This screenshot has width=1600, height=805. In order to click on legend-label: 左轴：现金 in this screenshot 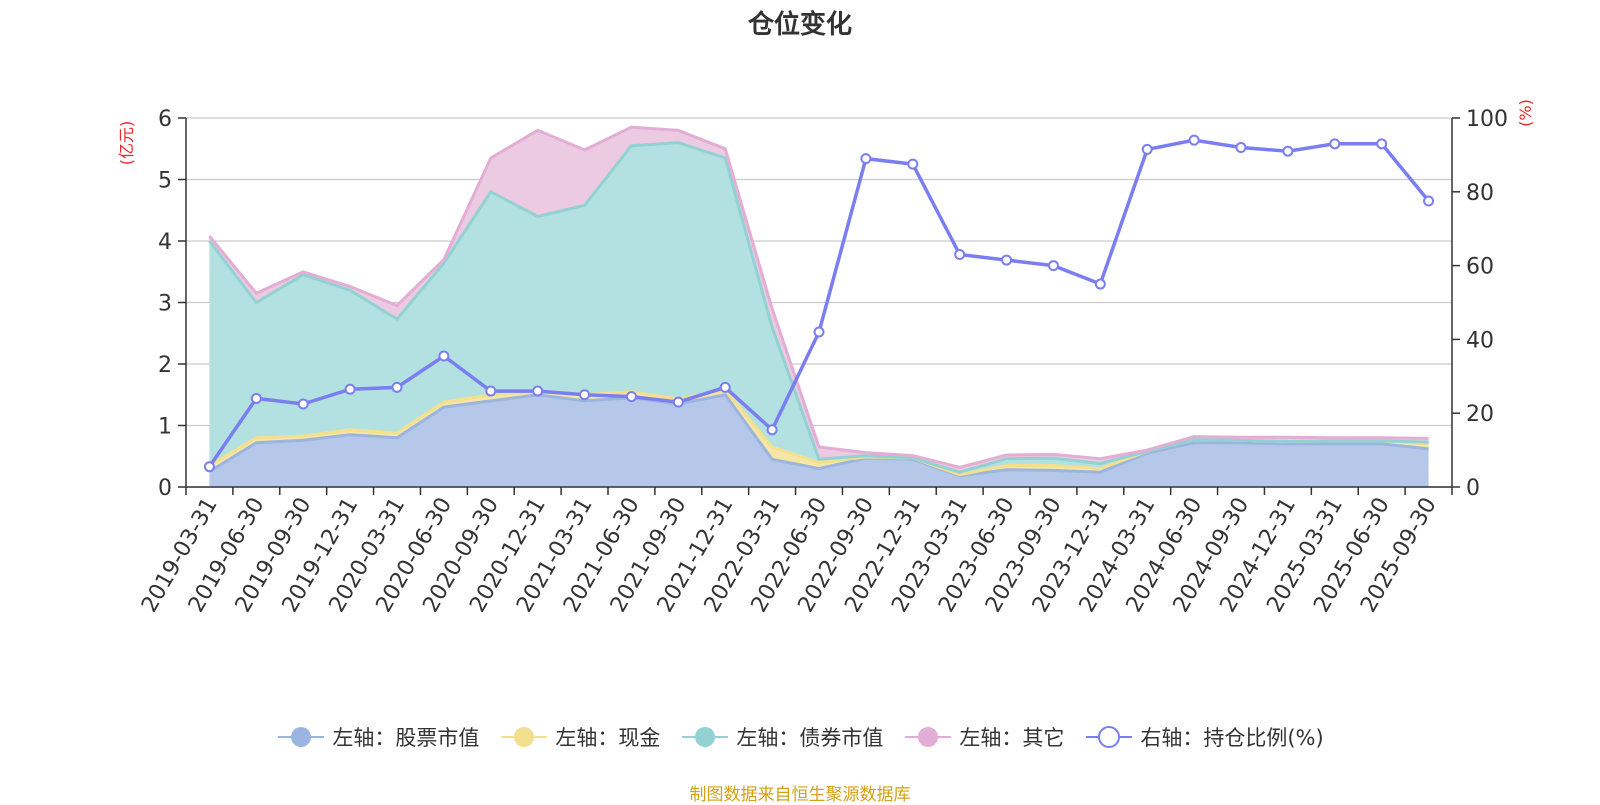, I will do `click(608, 738)`.